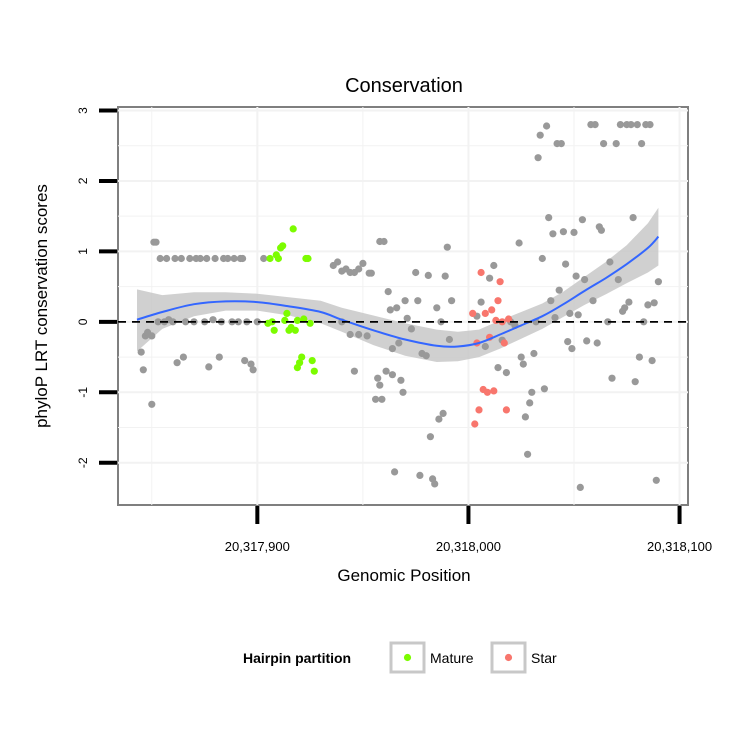 This screenshot has height=750, width=750. I want to click on smooth-curve, so click(398, 291).